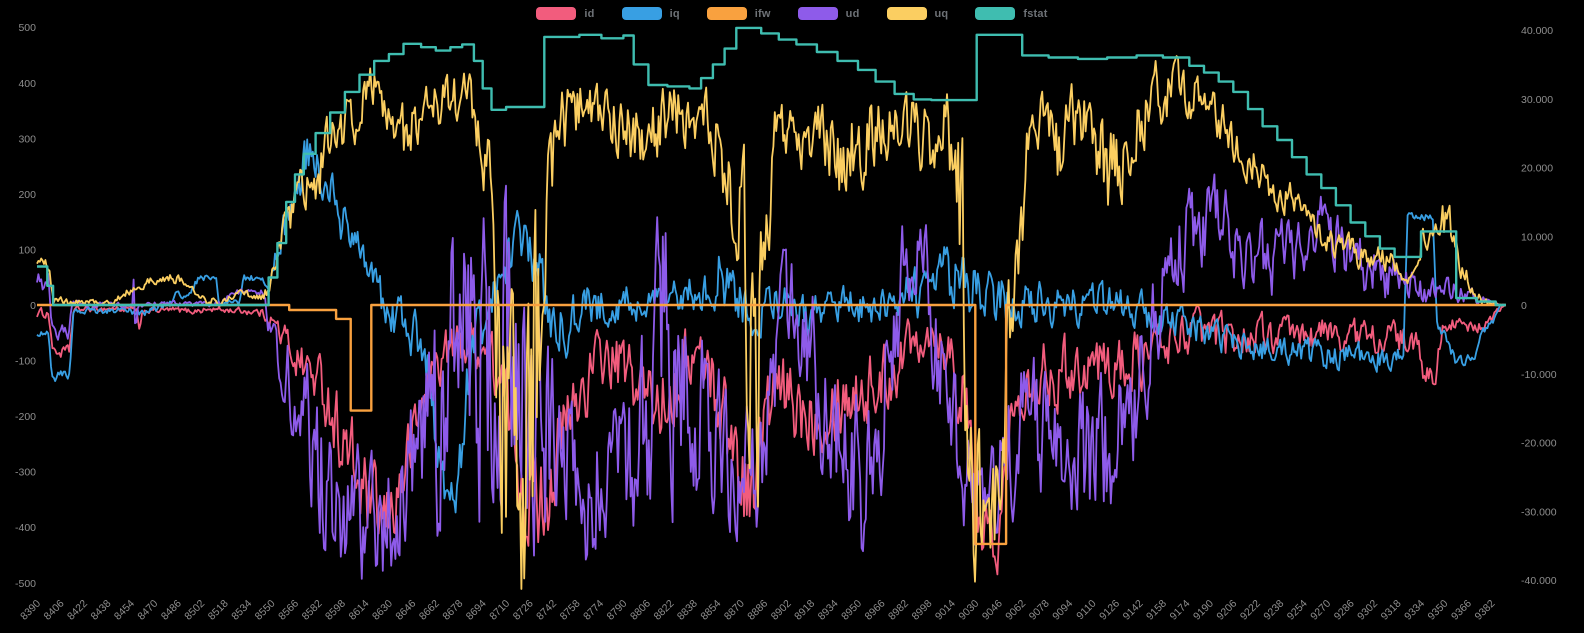  What do you see at coordinates (710, 610) in the screenshot?
I see `x-tick-label: 8854` at bounding box center [710, 610].